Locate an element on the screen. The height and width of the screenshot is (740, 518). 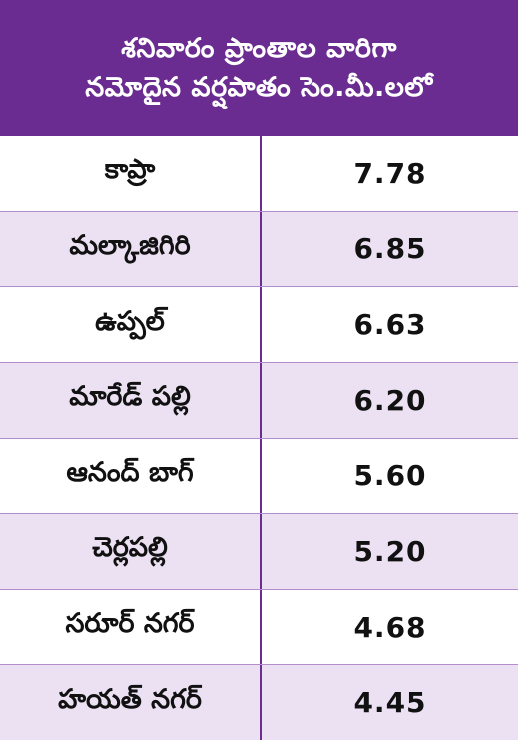
rainfall-value: 4.45 is located at coordinates (390, 703).